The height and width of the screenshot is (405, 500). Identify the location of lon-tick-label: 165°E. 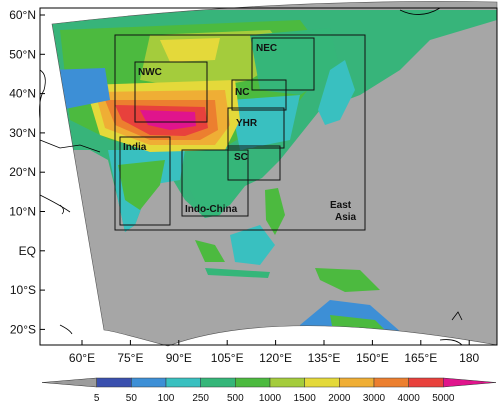
(420, 358).